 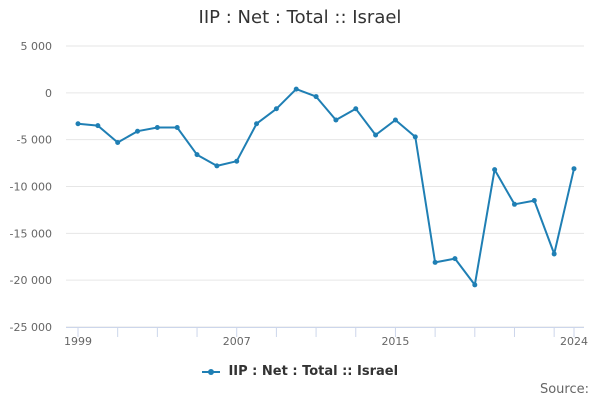 I want to click on chart-title: IIP : Net : Total :: Israel, so click(x=300, y=17).